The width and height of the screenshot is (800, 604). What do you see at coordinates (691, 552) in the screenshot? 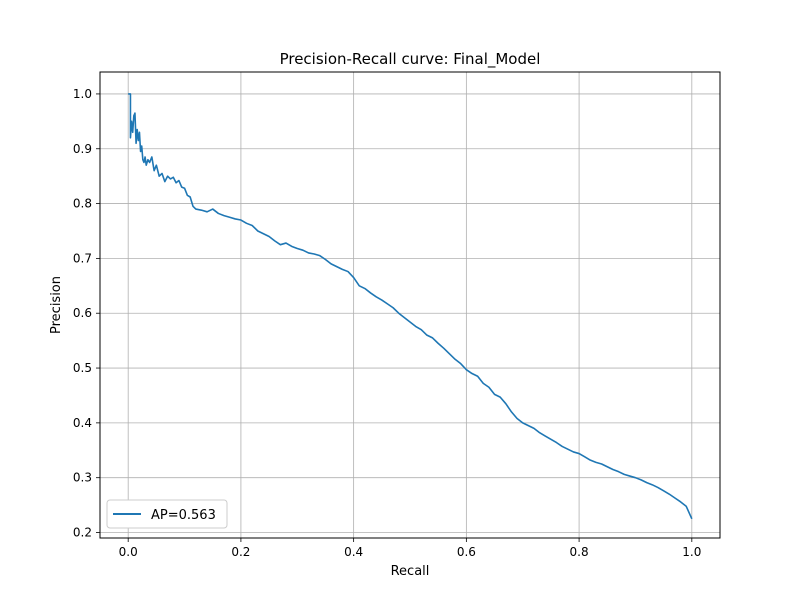
I see `x-tick-label: 1.0` at bounding box center [691, 552].